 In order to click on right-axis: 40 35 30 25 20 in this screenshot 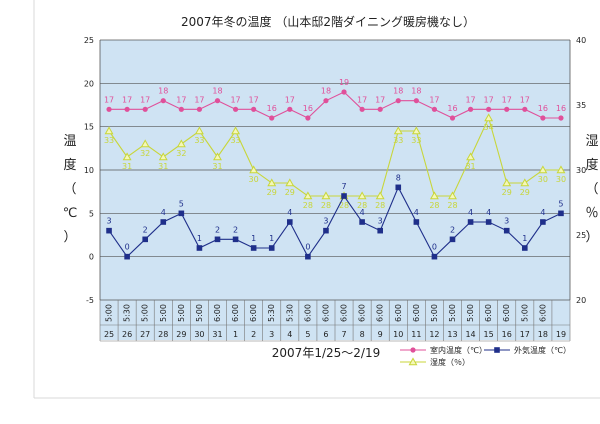, I will do `click(581, 170)`.